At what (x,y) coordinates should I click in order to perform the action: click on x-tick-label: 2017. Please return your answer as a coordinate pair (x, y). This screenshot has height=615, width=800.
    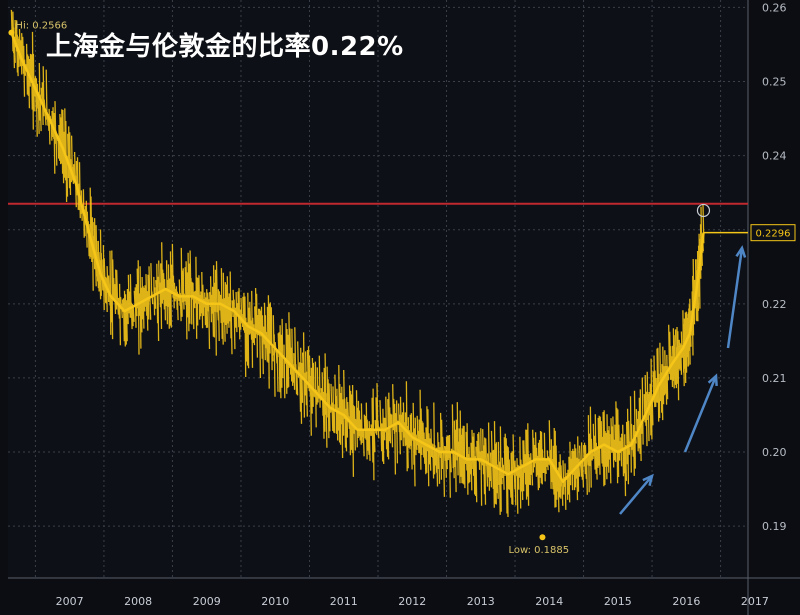
    Looking at the image, I should click on (755, 601).